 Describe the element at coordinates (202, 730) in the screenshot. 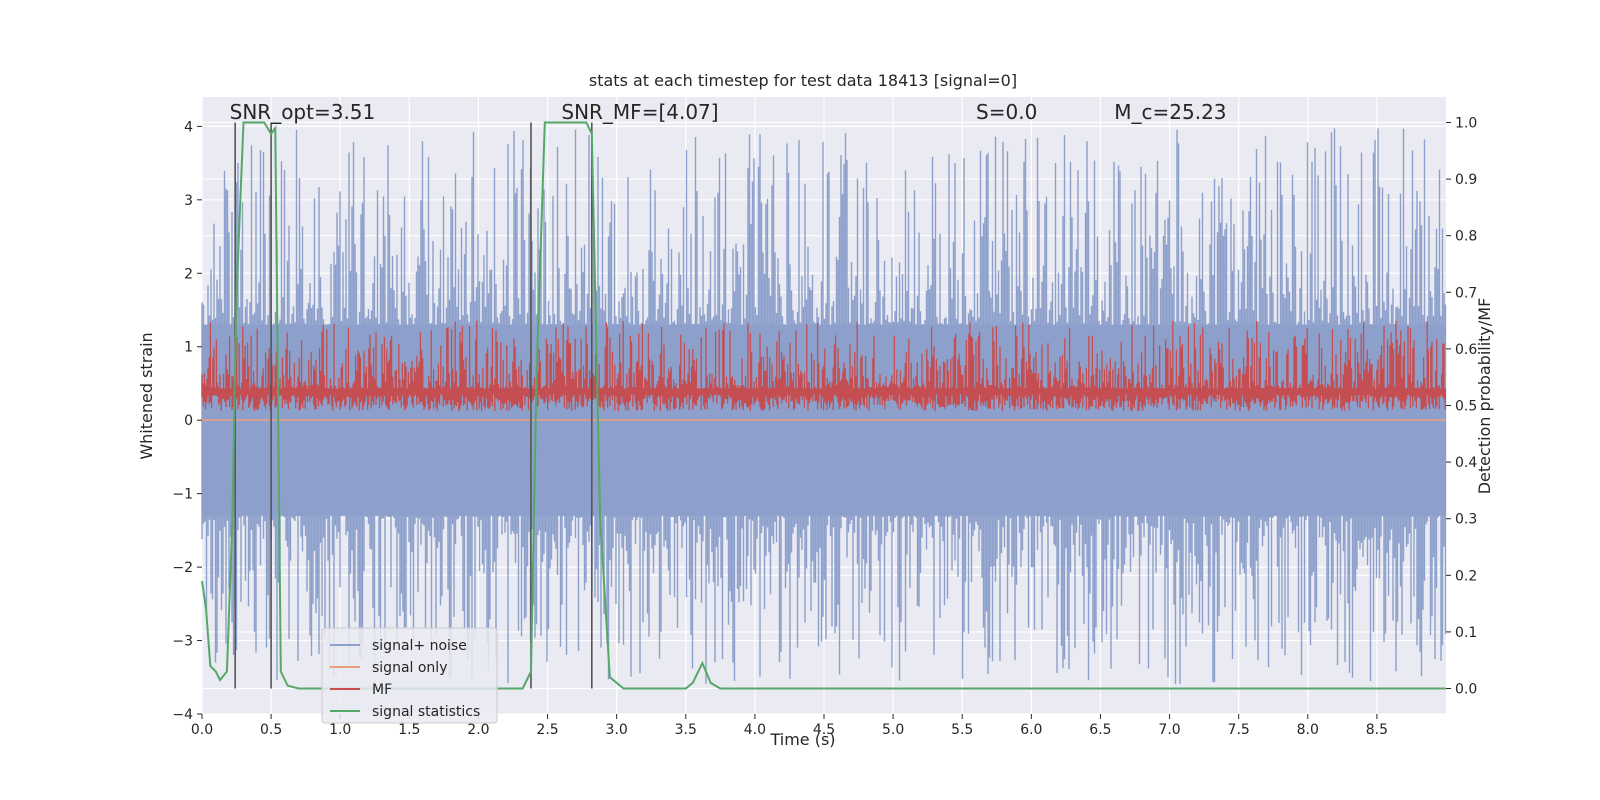

I see `x-tick-label: 0.0` at that location.